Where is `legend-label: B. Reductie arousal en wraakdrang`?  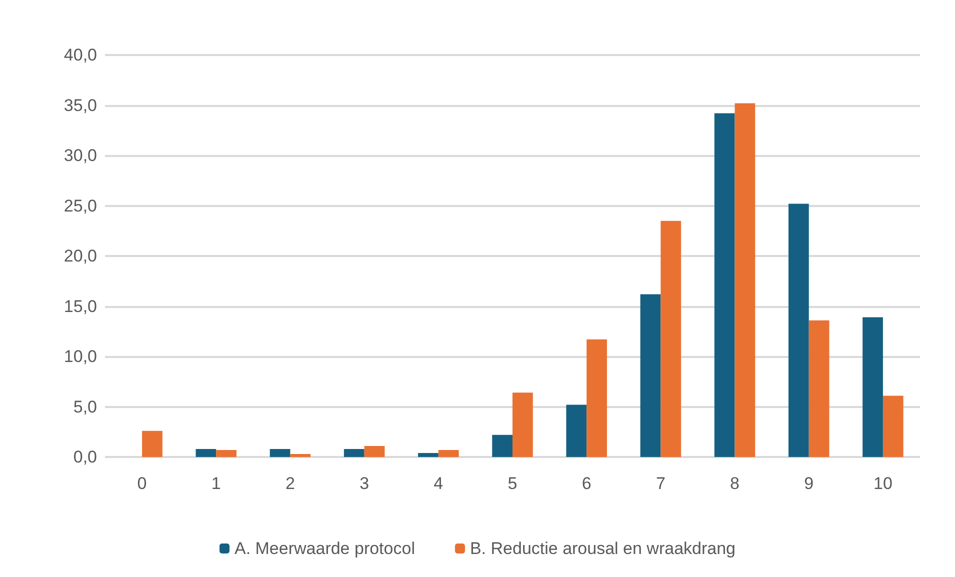 legend-label: B. Reductie arousal en wraakdrang is located at coordinates (603, 548).